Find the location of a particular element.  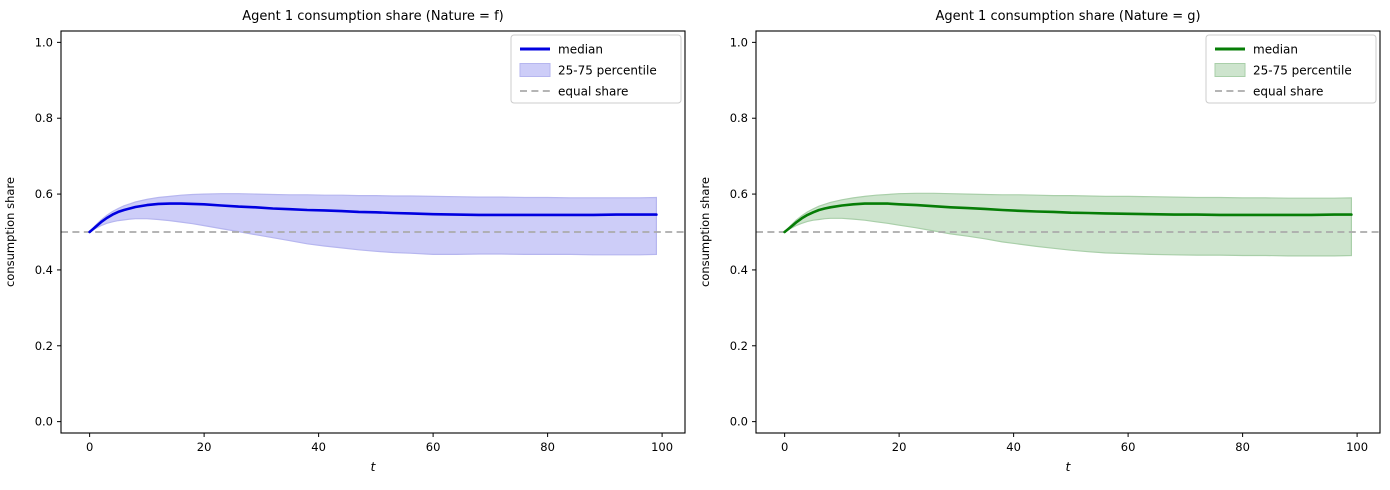

chart-title: Agent 1 consumption share (Nature = f) is located at coordinates (372, 16).